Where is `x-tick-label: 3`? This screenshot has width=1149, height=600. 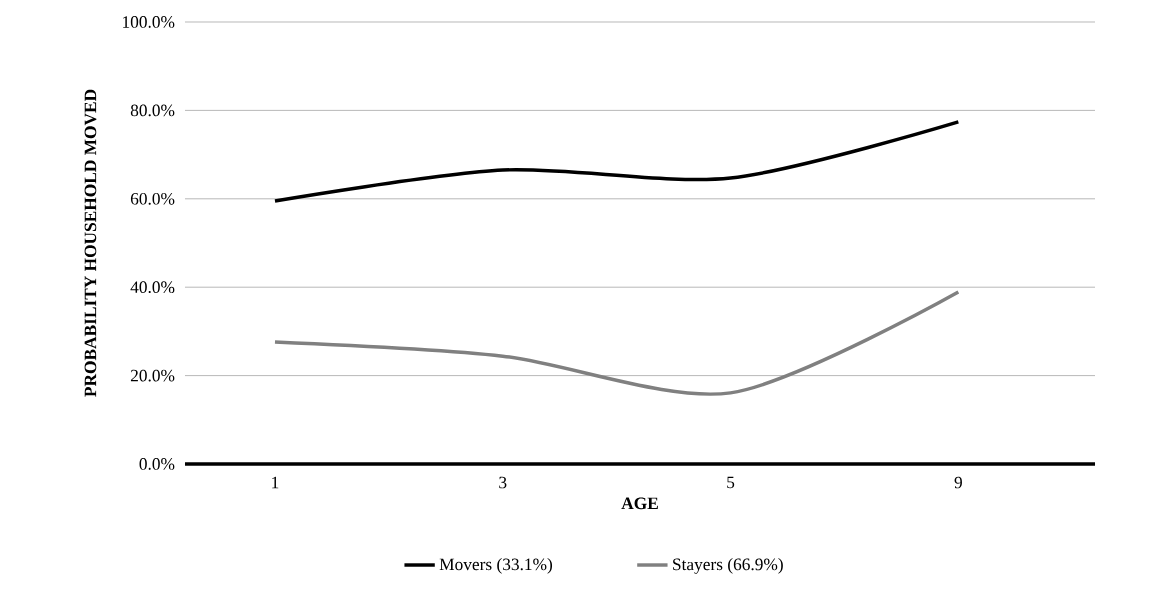 x-tick-label: 3 is located at coordinates (503, 482).